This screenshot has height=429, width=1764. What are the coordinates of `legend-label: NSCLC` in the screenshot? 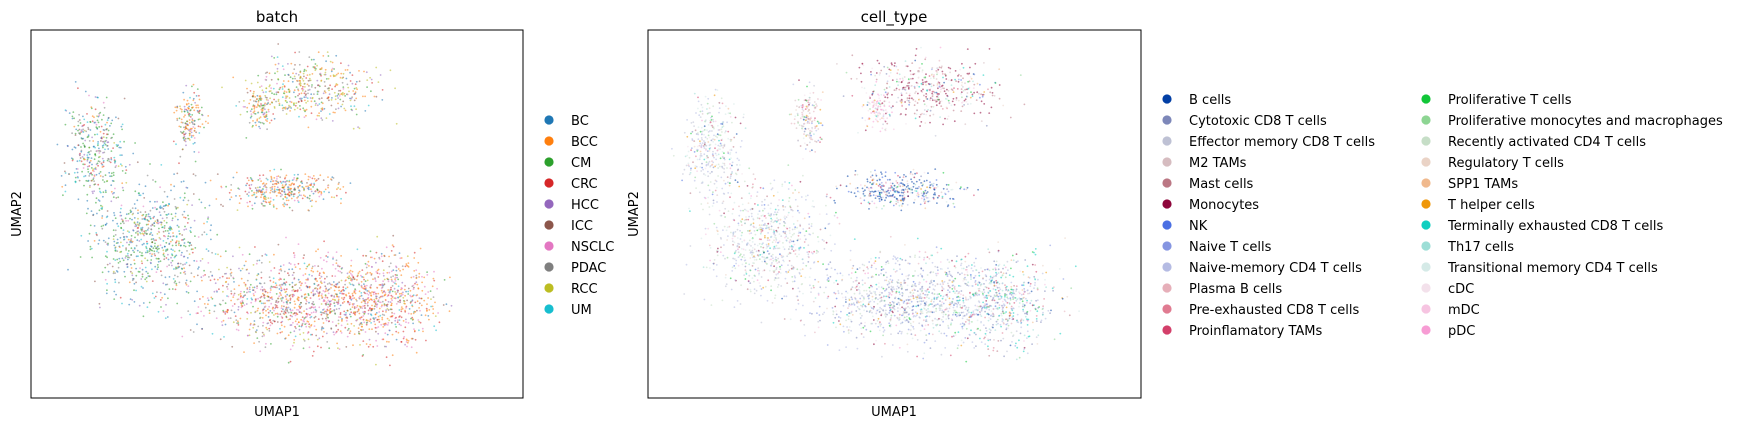 It's located at (592, 247).